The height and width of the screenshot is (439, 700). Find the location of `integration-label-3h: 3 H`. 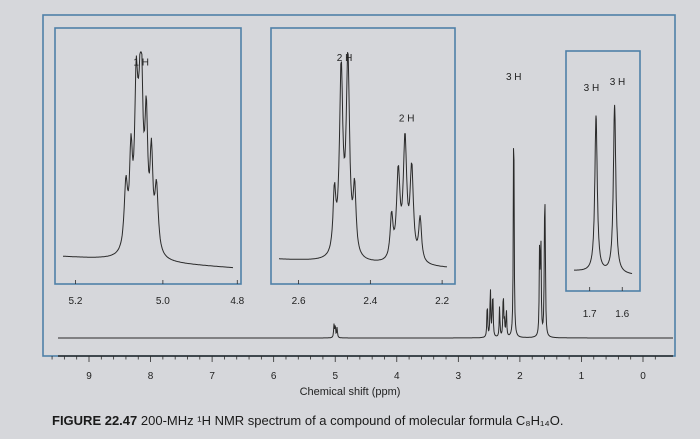

integration-label-3h: 3 H is located at coordinates (514, 77).